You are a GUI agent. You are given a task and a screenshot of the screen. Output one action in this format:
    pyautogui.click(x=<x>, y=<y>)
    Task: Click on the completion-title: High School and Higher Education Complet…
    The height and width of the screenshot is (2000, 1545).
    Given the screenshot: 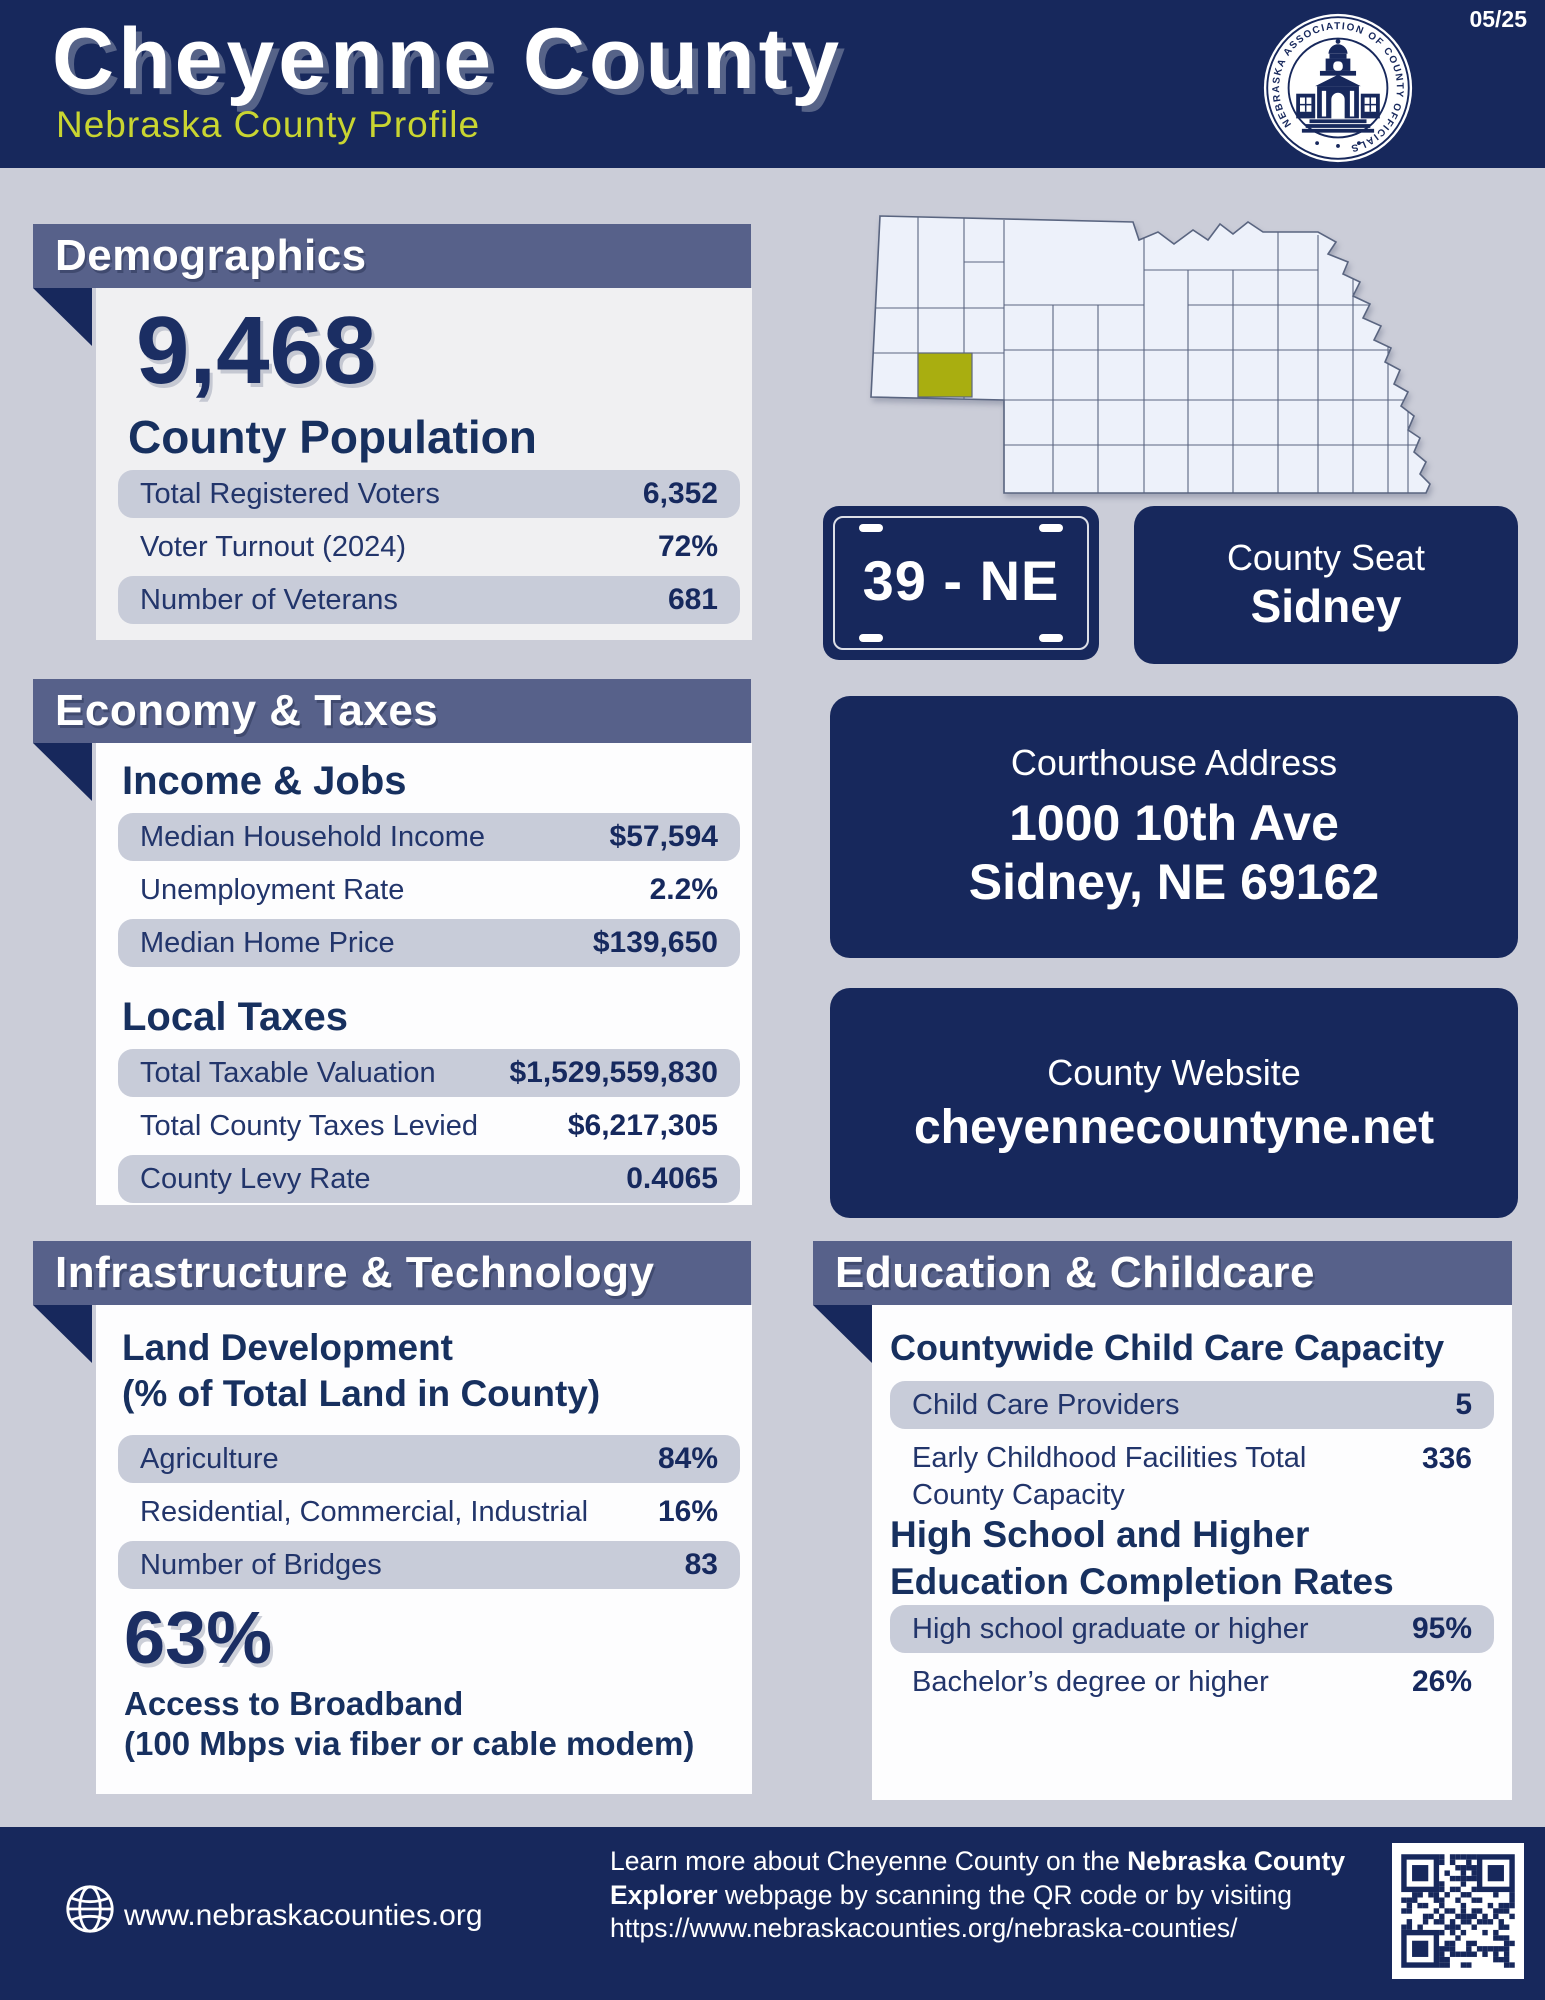 What is the action you would take?
    pyautogui.click(x=1142, y=1558)
    